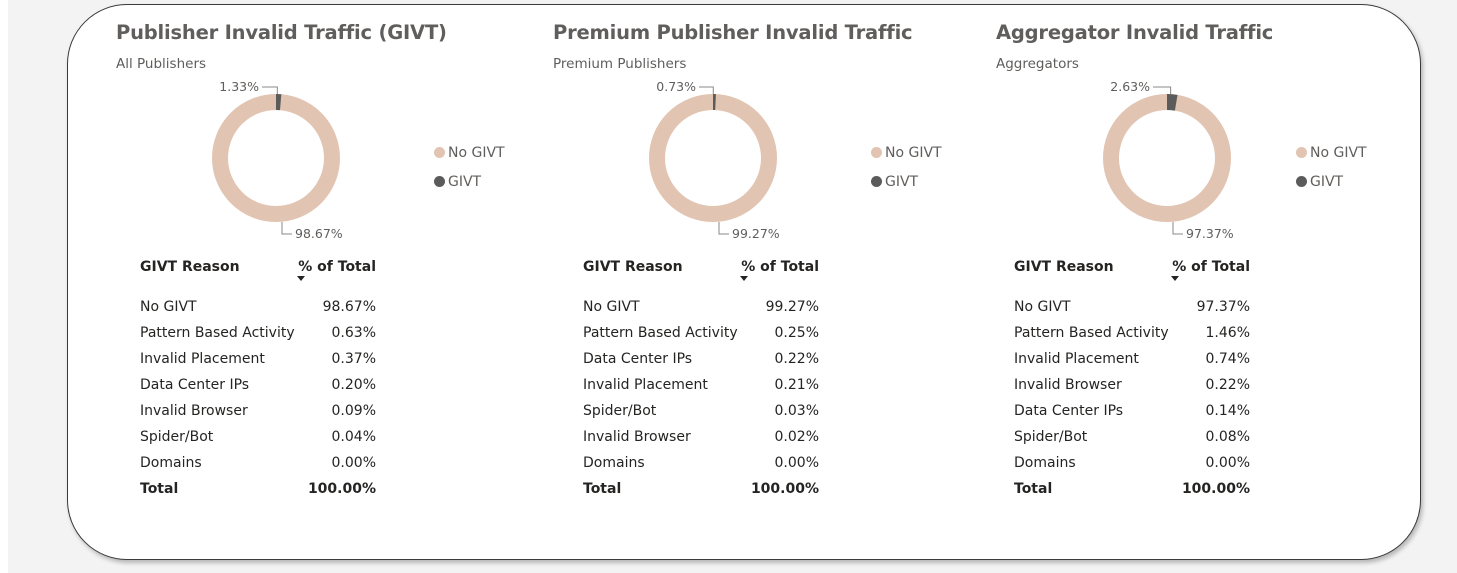 The width and height of the screenshot is (1457, 573). Describe the element at coordinates (258, 411) in the screenshot. I see `table-row: Invalid Browser 0.09%` at that location.